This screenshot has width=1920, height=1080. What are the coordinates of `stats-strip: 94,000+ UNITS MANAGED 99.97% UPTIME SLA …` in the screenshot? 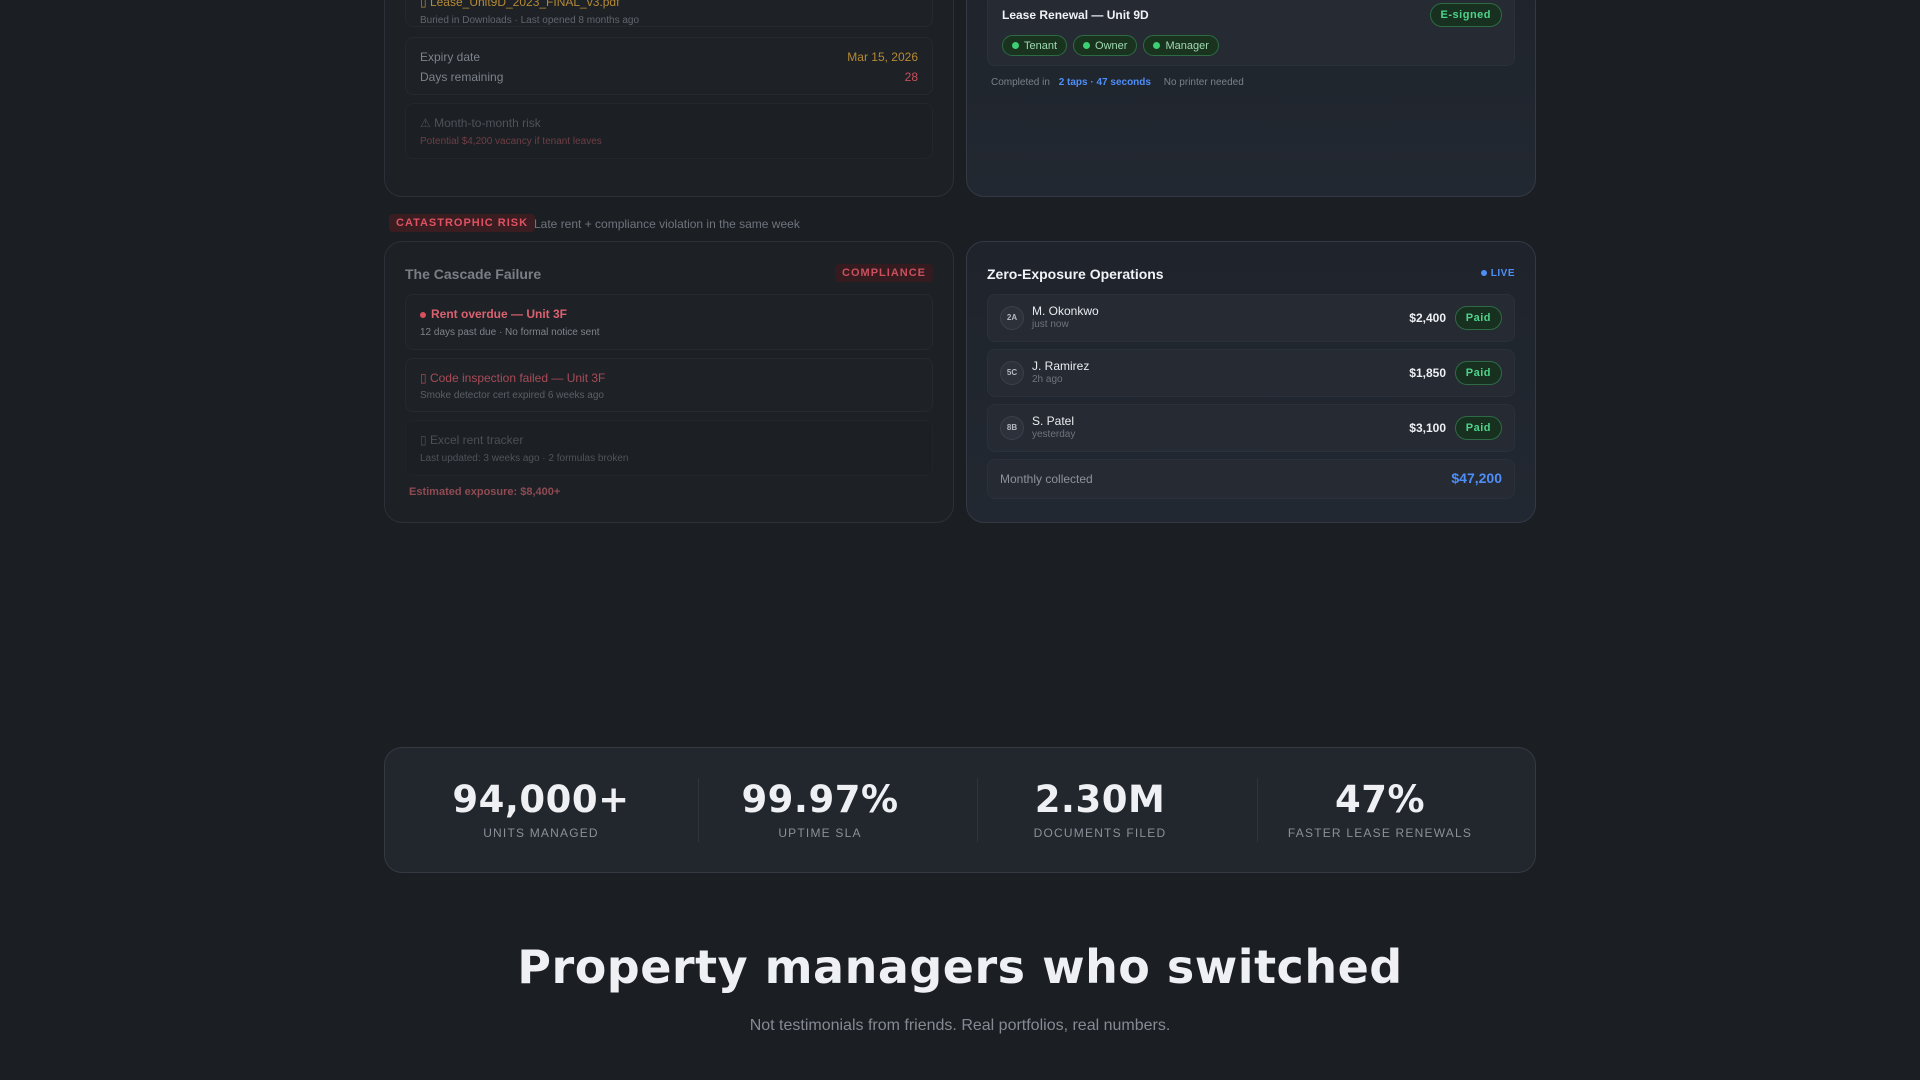 It's located at (960, 810).